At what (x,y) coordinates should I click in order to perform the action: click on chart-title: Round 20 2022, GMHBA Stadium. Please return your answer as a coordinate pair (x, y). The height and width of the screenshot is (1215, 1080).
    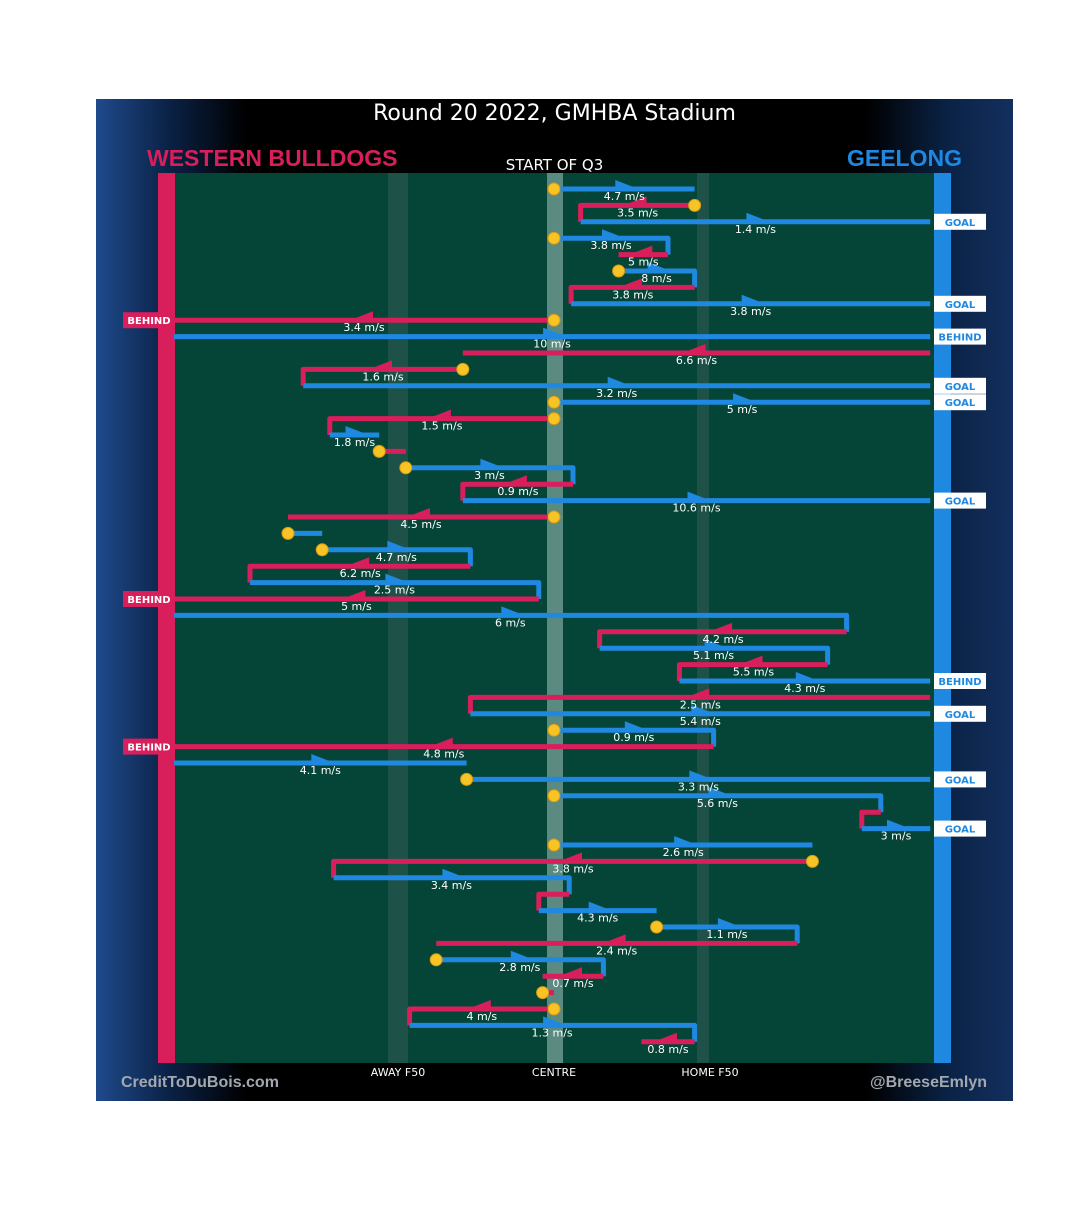
    Looking at the image, I should click on (554, 113).